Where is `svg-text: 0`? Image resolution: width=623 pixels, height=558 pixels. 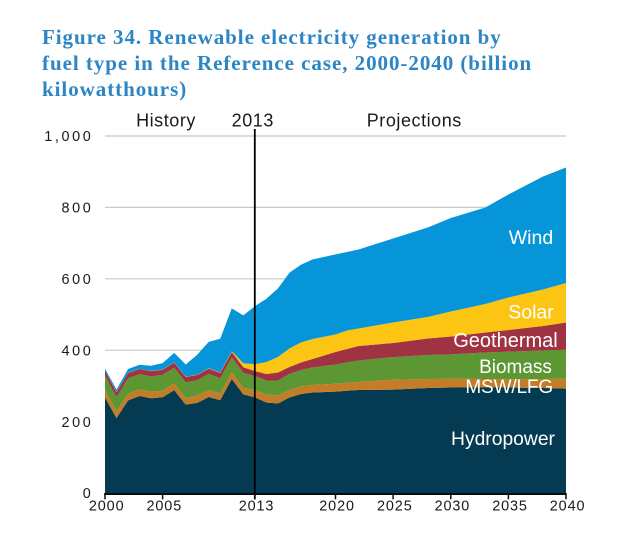 svg-text: 0 is located at coordinates (88, 494).